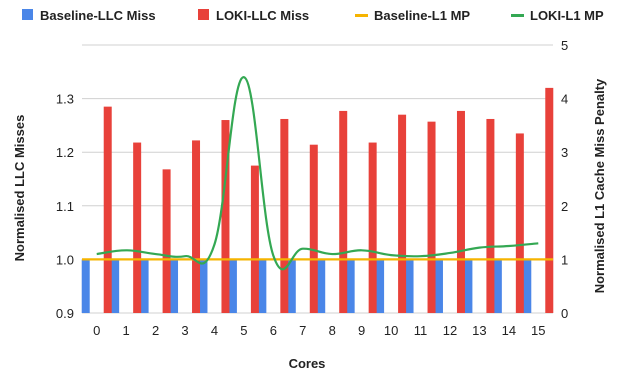  I want to click on x-tick-label: 1, so click(126, 330).